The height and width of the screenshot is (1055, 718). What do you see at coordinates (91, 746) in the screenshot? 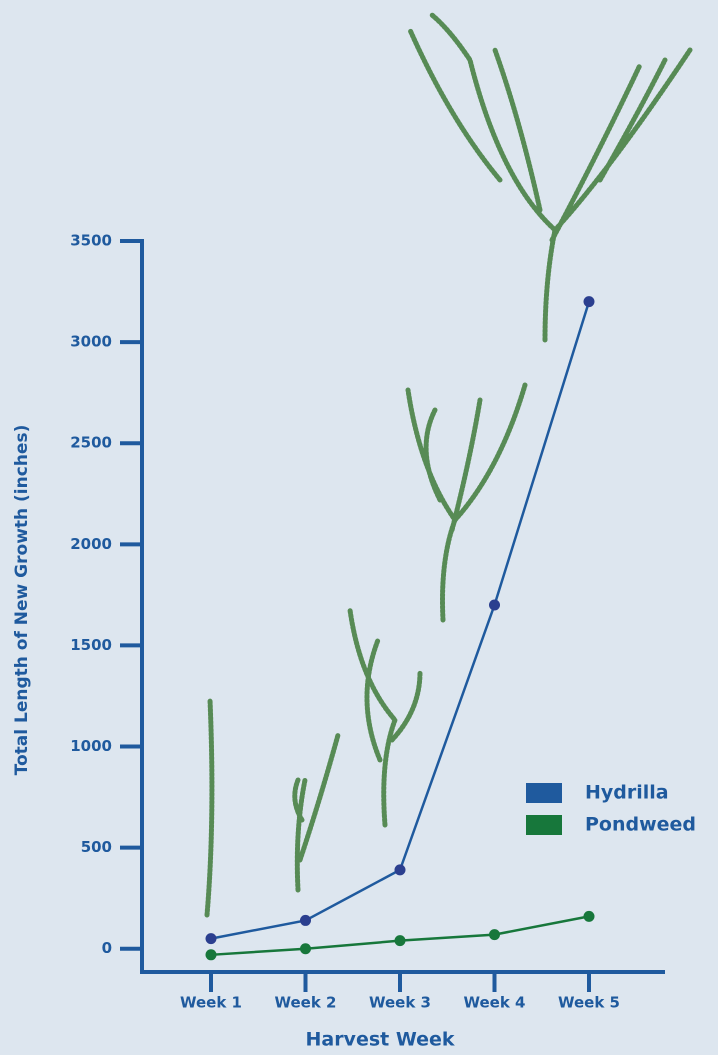
I see `y-tick-label: 1000` at bounding box center [91, 746].